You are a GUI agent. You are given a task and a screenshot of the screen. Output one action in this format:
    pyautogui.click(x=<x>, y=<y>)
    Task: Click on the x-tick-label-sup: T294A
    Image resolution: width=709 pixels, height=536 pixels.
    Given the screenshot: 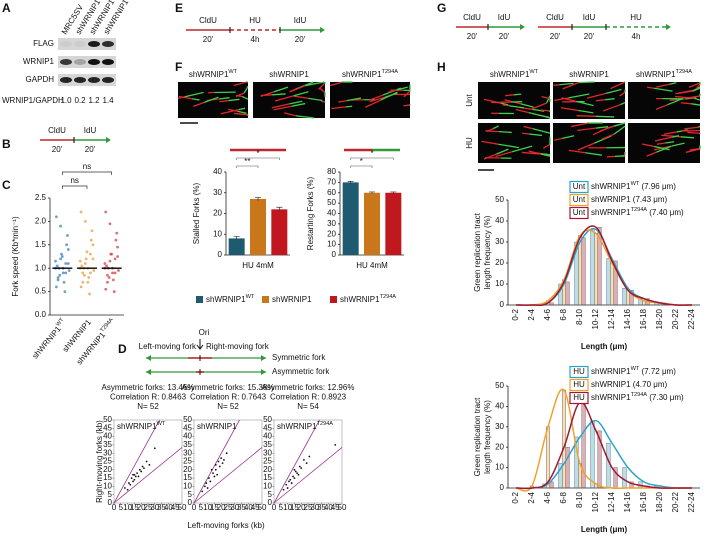 What is the action you would take?
    pyautogui.click(x=107, y=325)
    